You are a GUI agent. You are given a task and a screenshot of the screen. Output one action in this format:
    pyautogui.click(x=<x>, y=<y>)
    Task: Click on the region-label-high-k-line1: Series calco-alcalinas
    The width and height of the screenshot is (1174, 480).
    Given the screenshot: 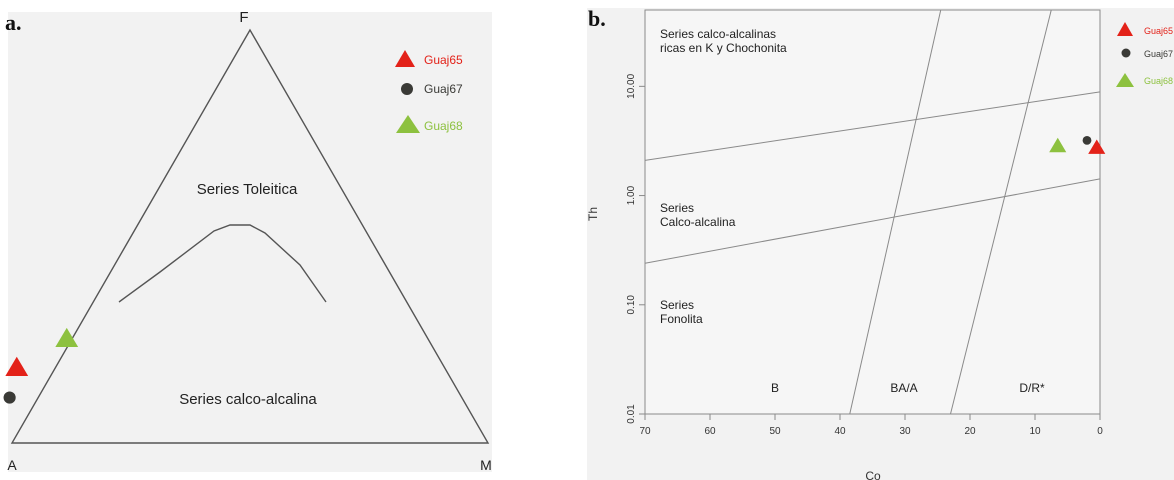 What is the action you would take?
    pyautogui.click(x=718, y=34)
    